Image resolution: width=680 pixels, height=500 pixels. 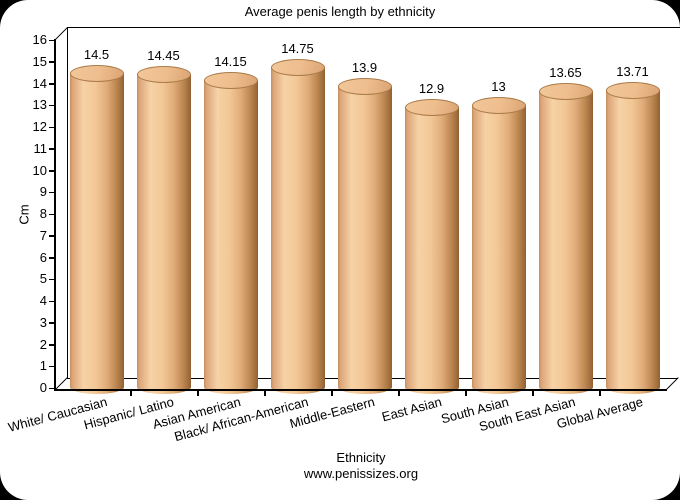 I want to click on bar-value-label: 14.5, so click(x=96, y=54).